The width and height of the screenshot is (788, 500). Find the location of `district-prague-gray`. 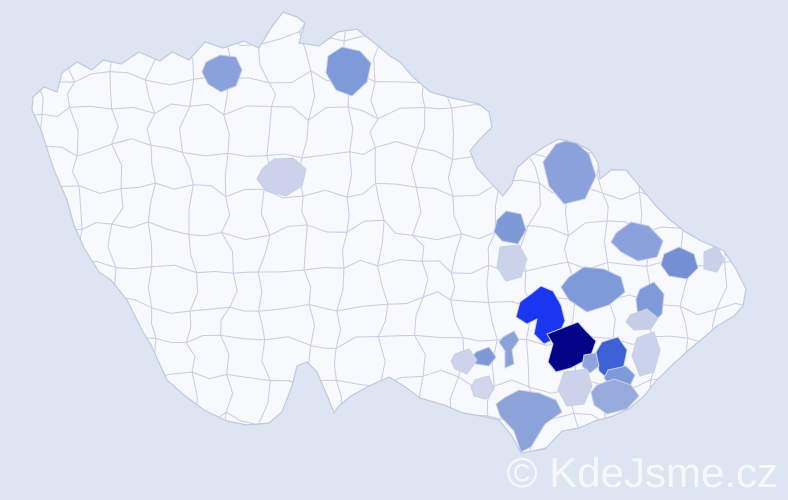

district-prague-gray is located at coordinates (281, 177).